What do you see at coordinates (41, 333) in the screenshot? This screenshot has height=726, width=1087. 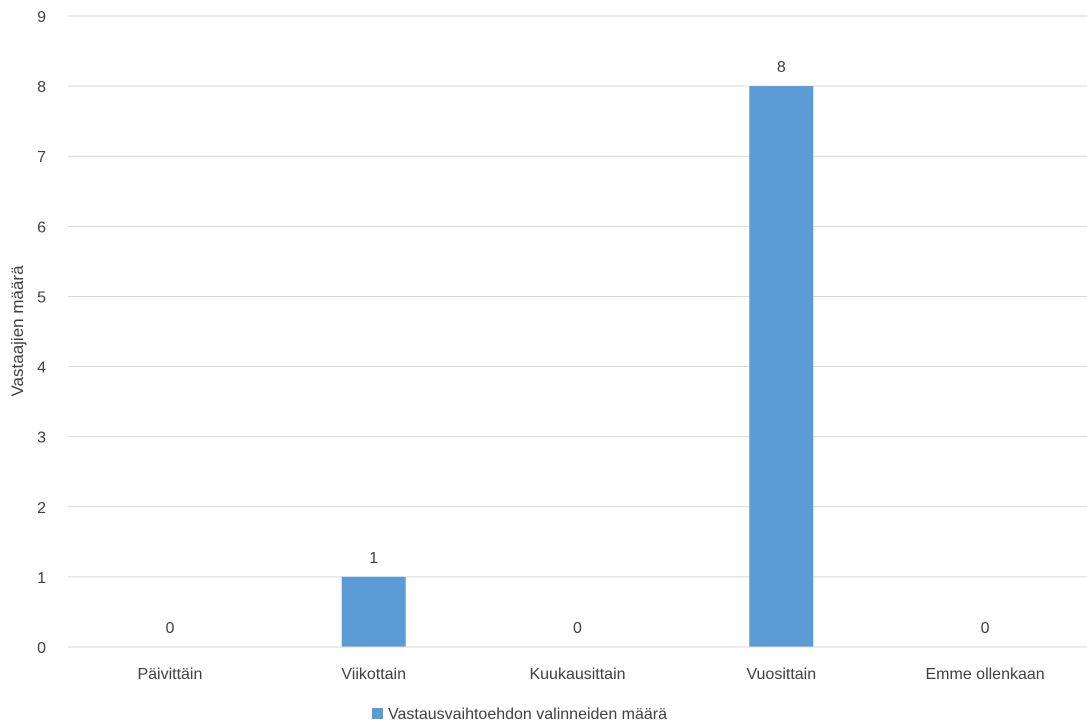 I see `y-axis-ticks: 0 1 2 3 4 5 6 7 8 9` at bounding box center [41, 333].